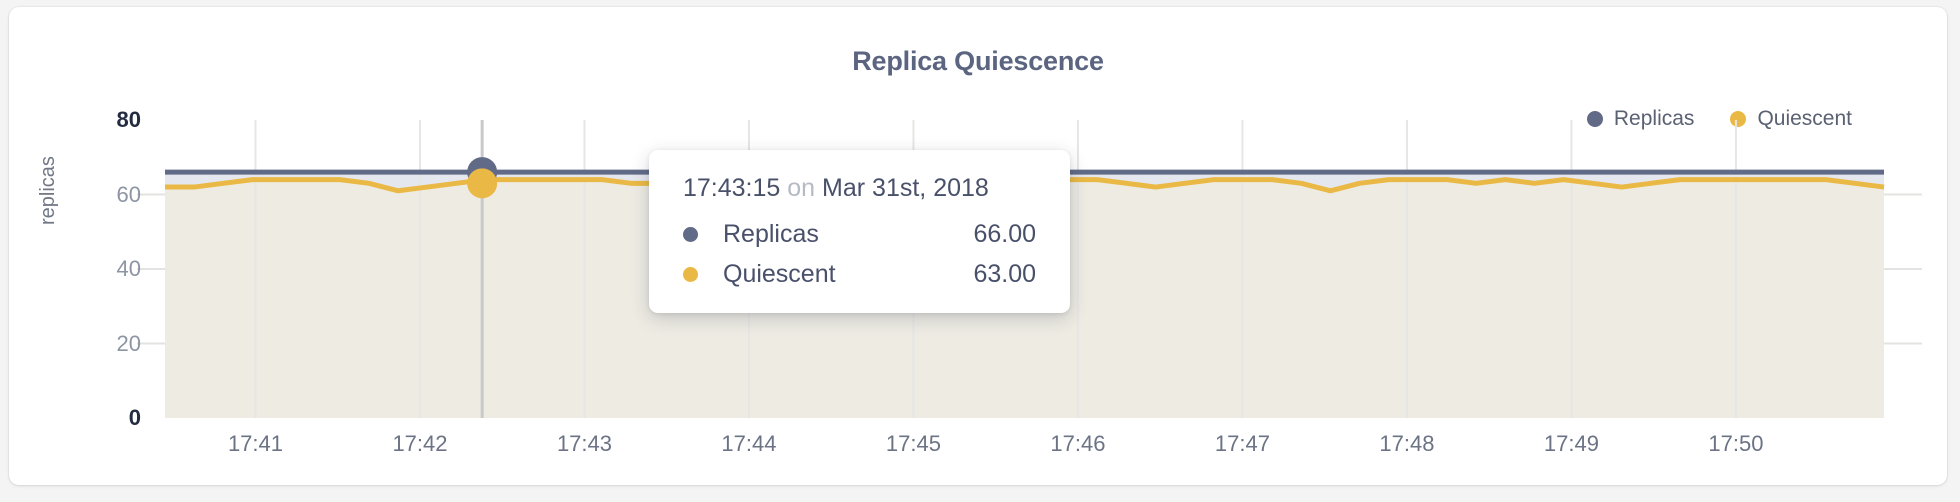 This screenshot has width=1960, height=502. Describe the element at coordinates (1736, 443) in the screenshot. I see `x-axis-tick-label: 17:50` at that location.